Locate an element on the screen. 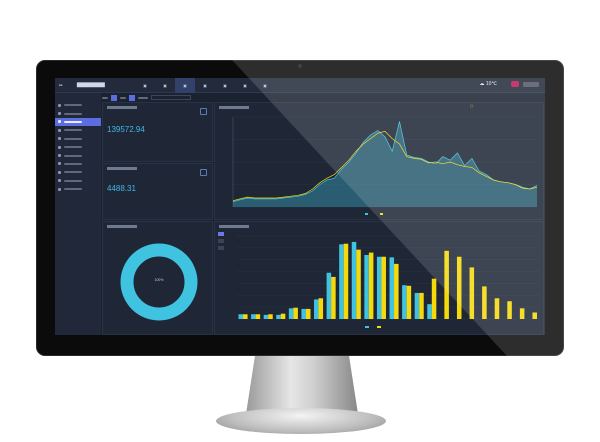 This screenshot has width=600, height=442. donut-panel: 100% is located at coordinates (157, 278).